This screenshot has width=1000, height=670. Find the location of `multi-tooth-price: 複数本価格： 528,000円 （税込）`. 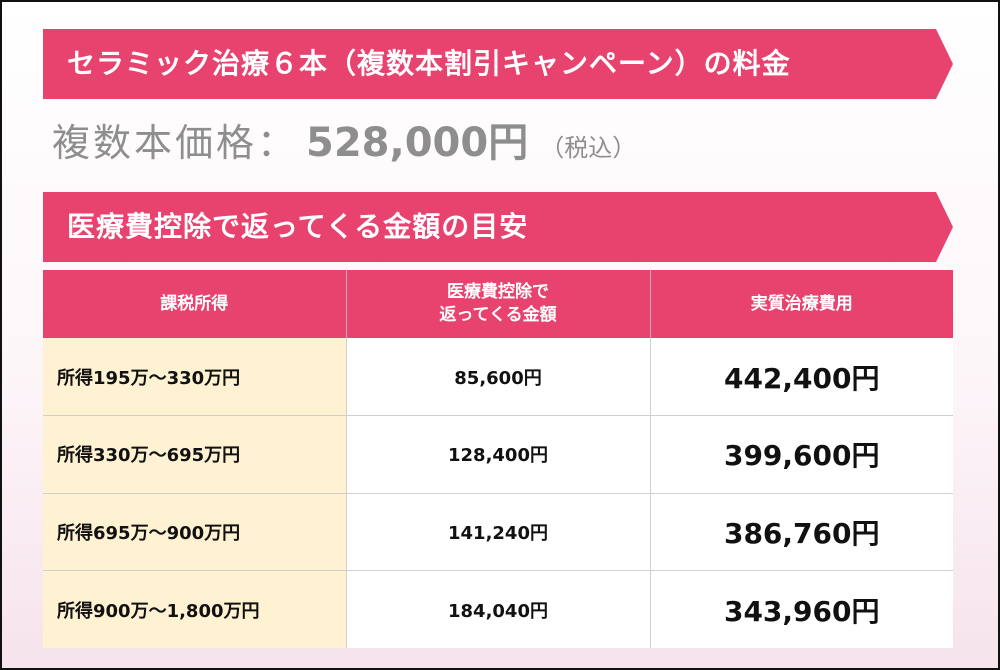

multi-tooth-price: 複数本価格： 528,000円 （税込） is located at coordinates (344, 140).